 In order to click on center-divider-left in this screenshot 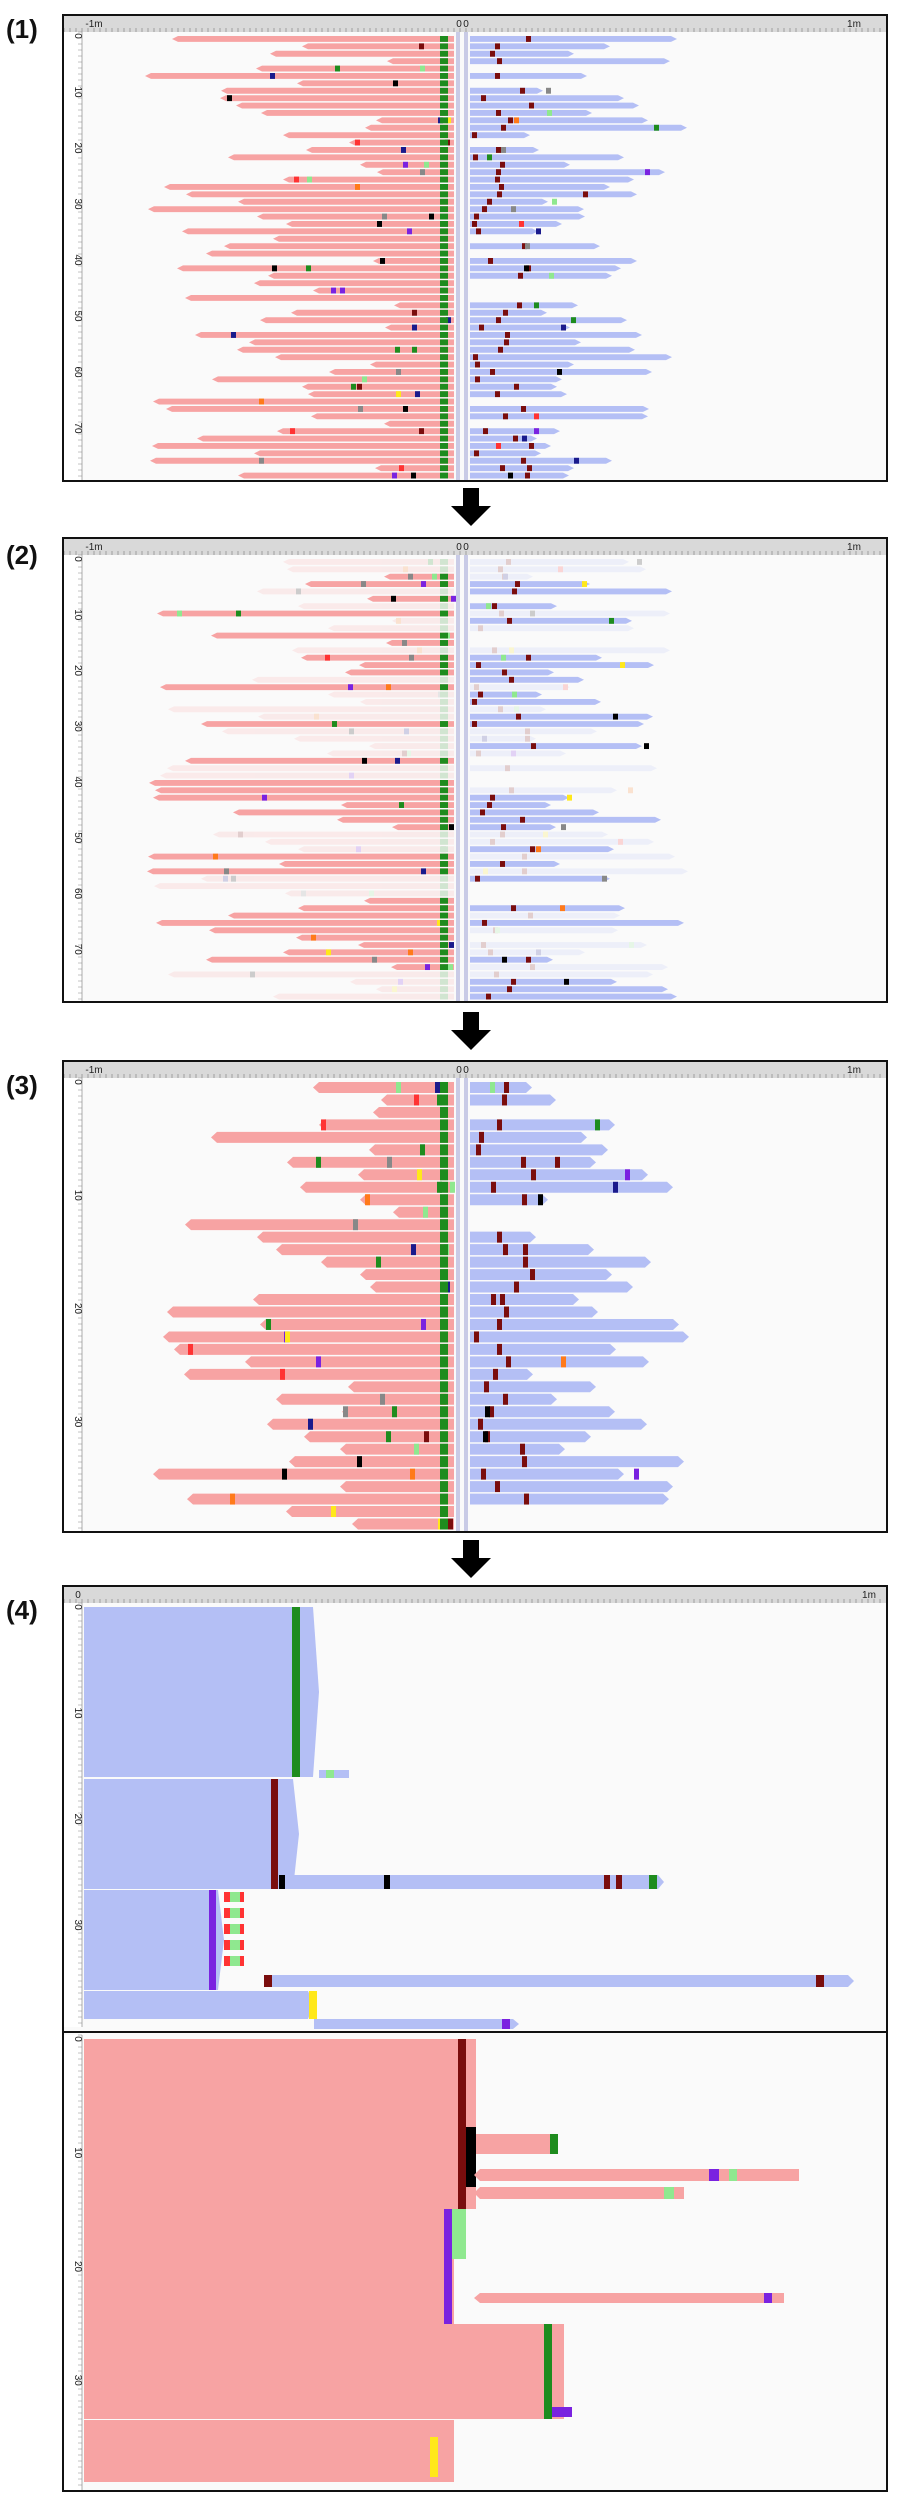, I will do `click(458, 778)`.